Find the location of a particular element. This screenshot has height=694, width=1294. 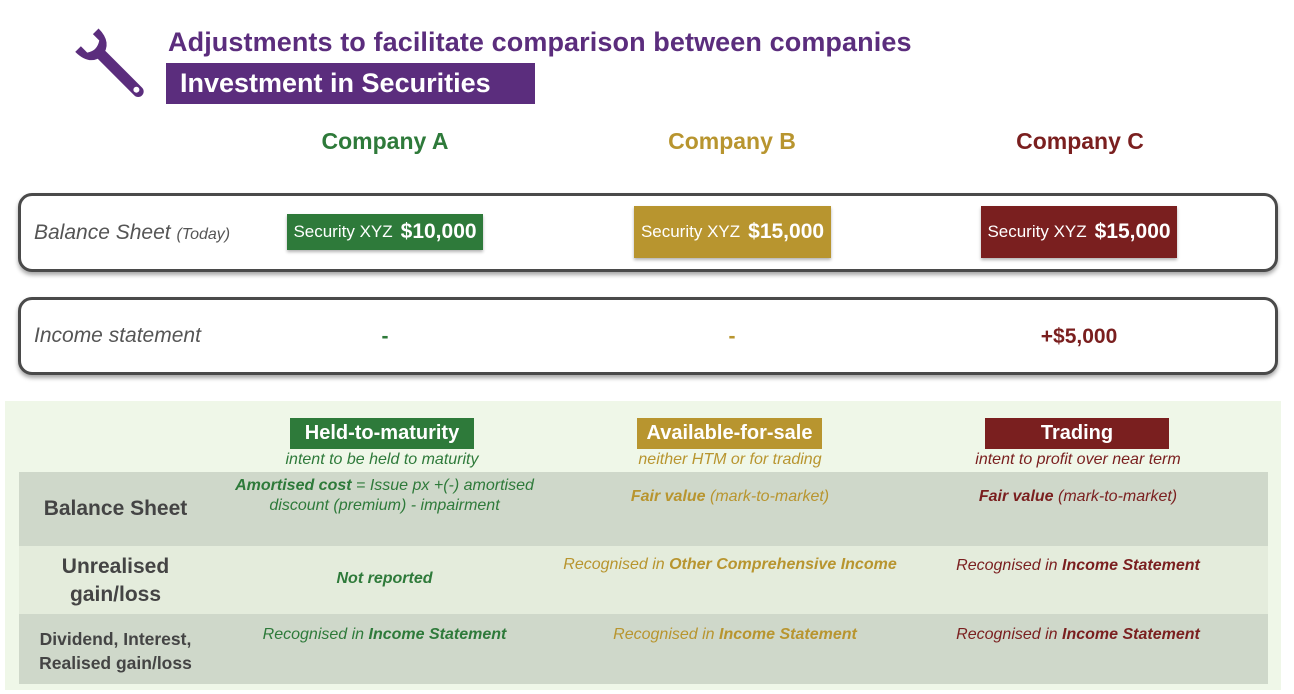

category-desc-b: neither HTM or for trading is located at coordinates (730, 459).